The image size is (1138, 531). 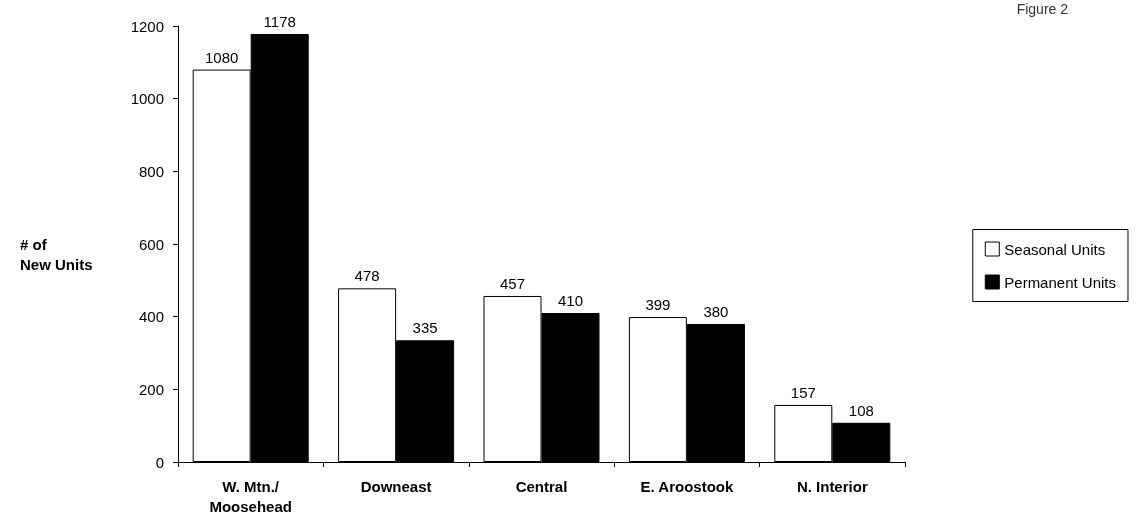 I want to click on y-tick-label: 1000, so click(x=147, y=99).